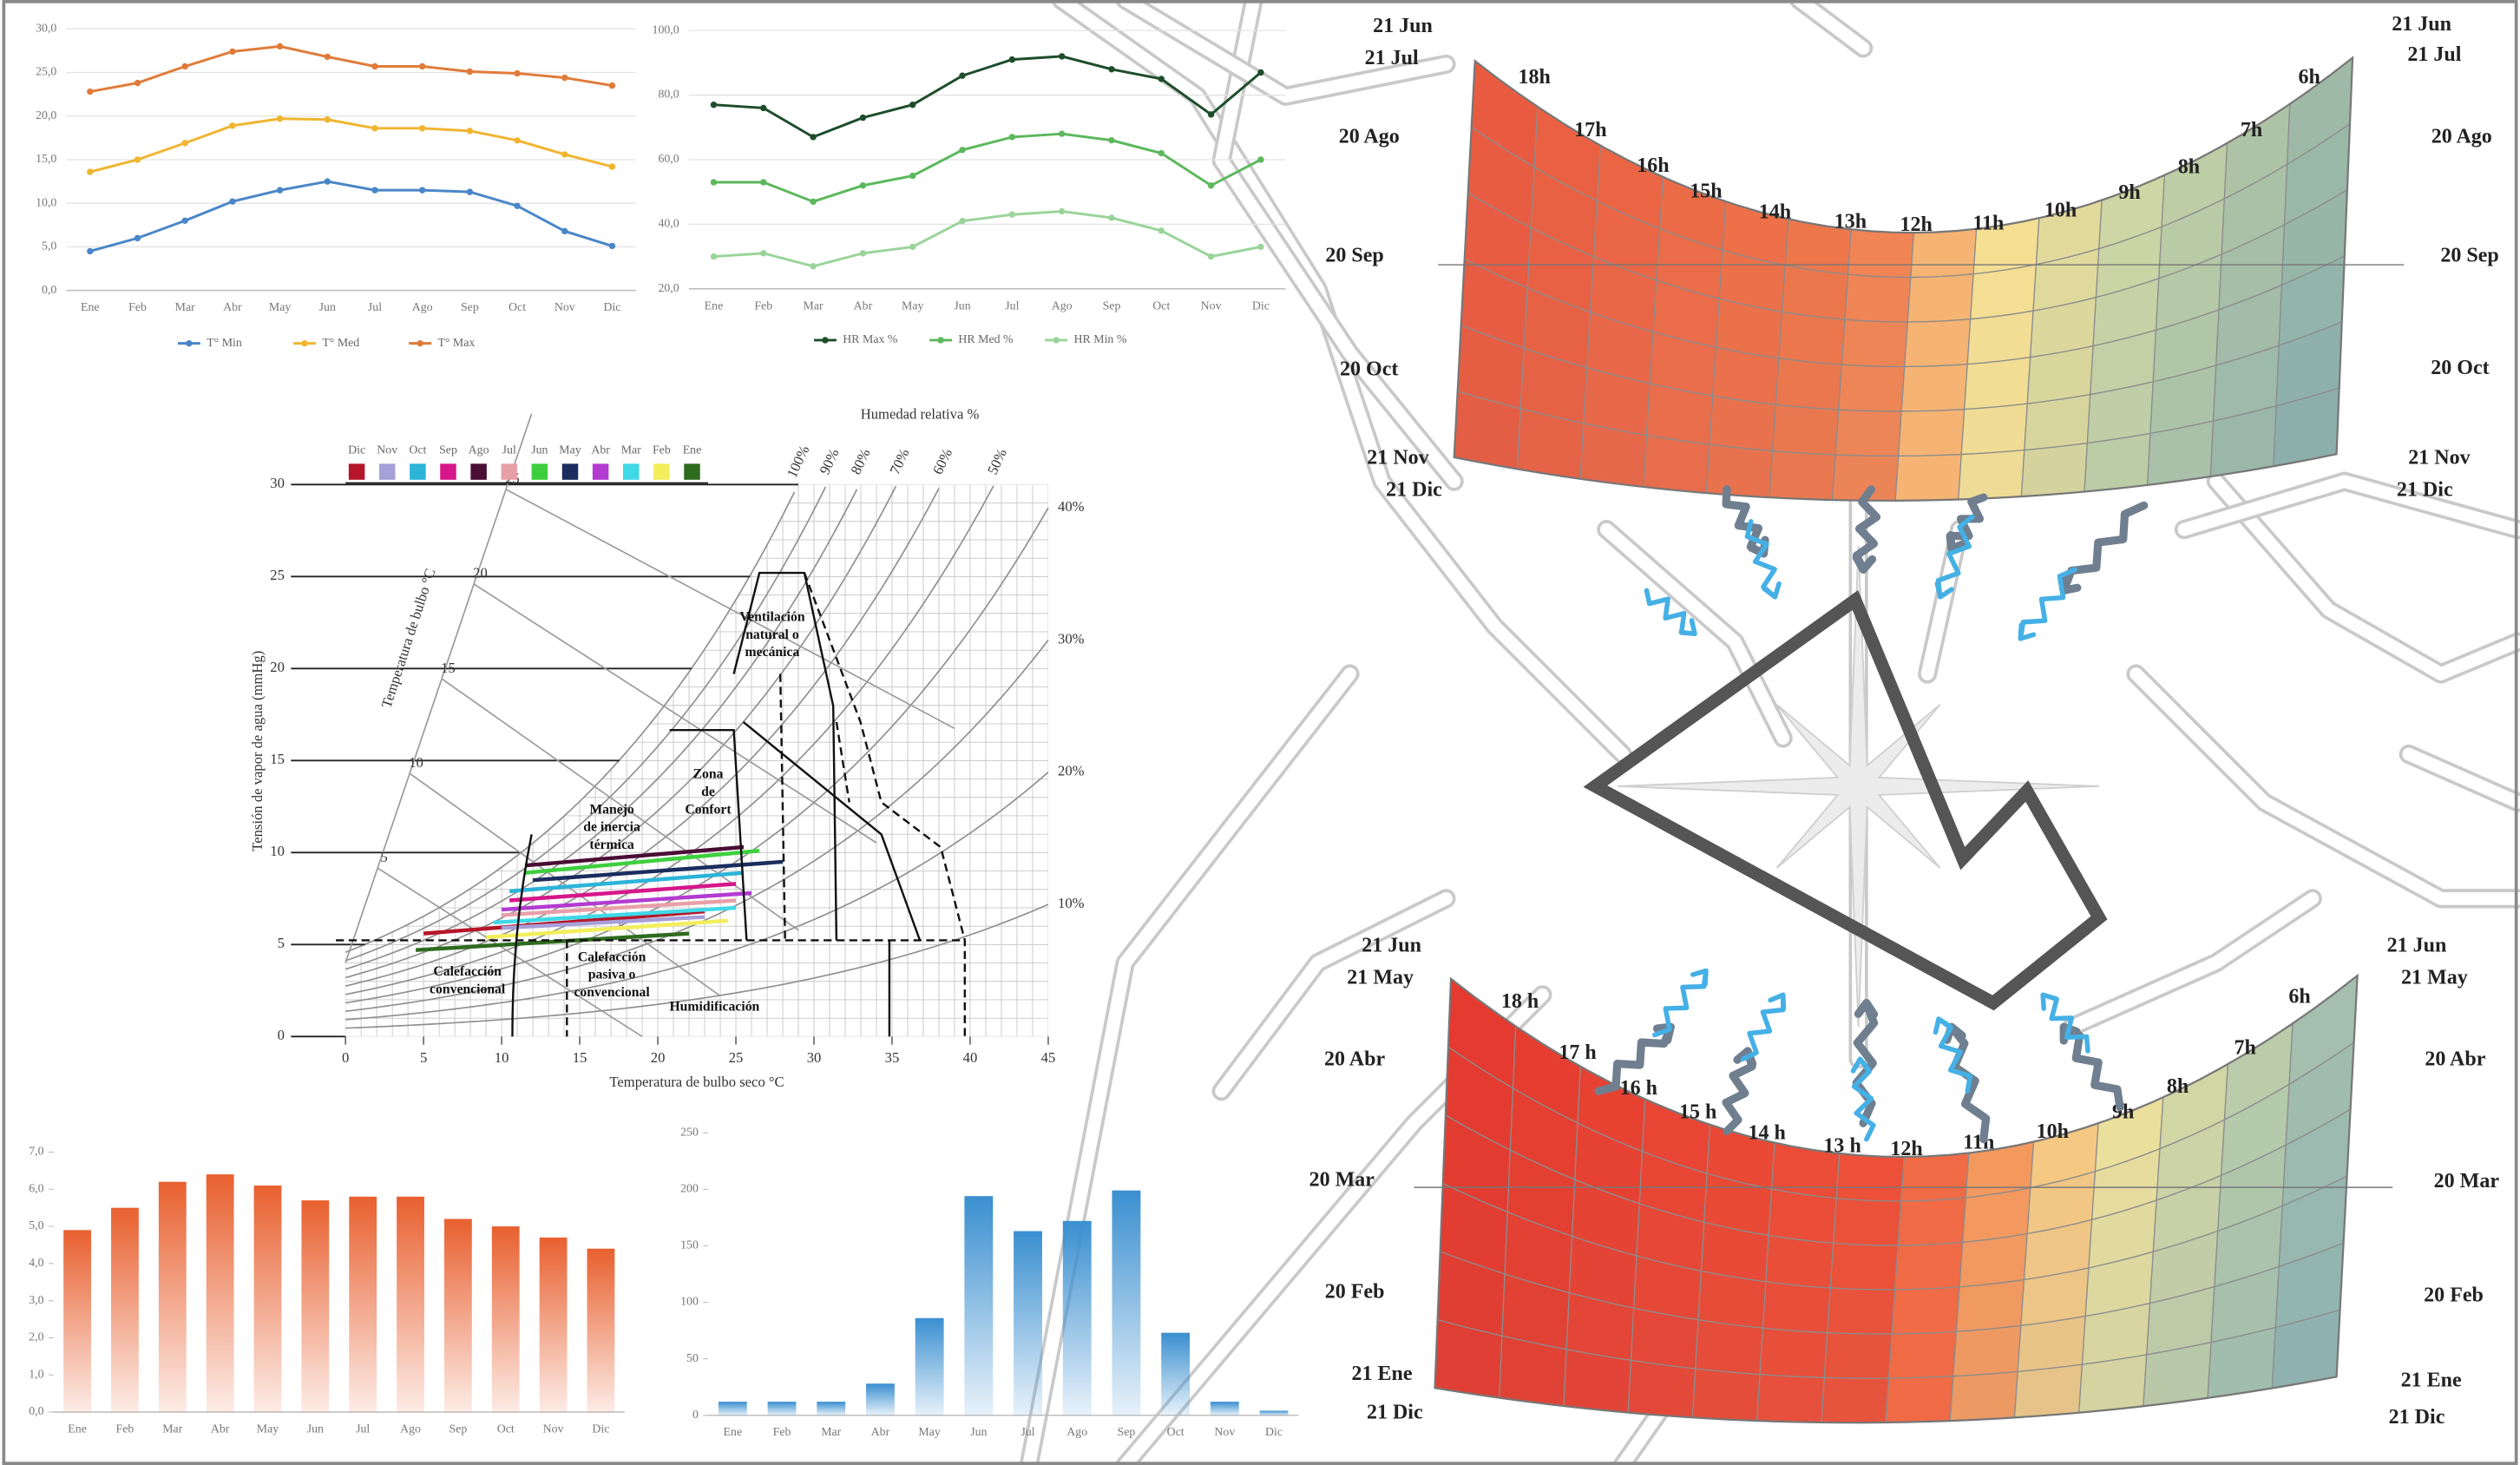 This screenshot has height=1465, width=2520. What do you see at coordinates (268, 1428) in the screenshot?
I see `x-tick-label: May` at bounding box center [268, 1428].